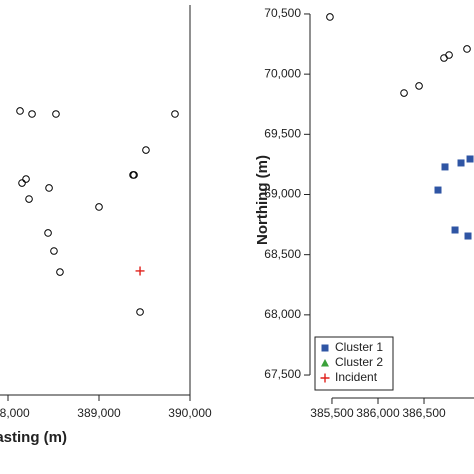 This screenshot has width=474, height=474. Describe the element at coordinates (356, 377) in the screenshot. I see `legend-label: Incident` at that location.